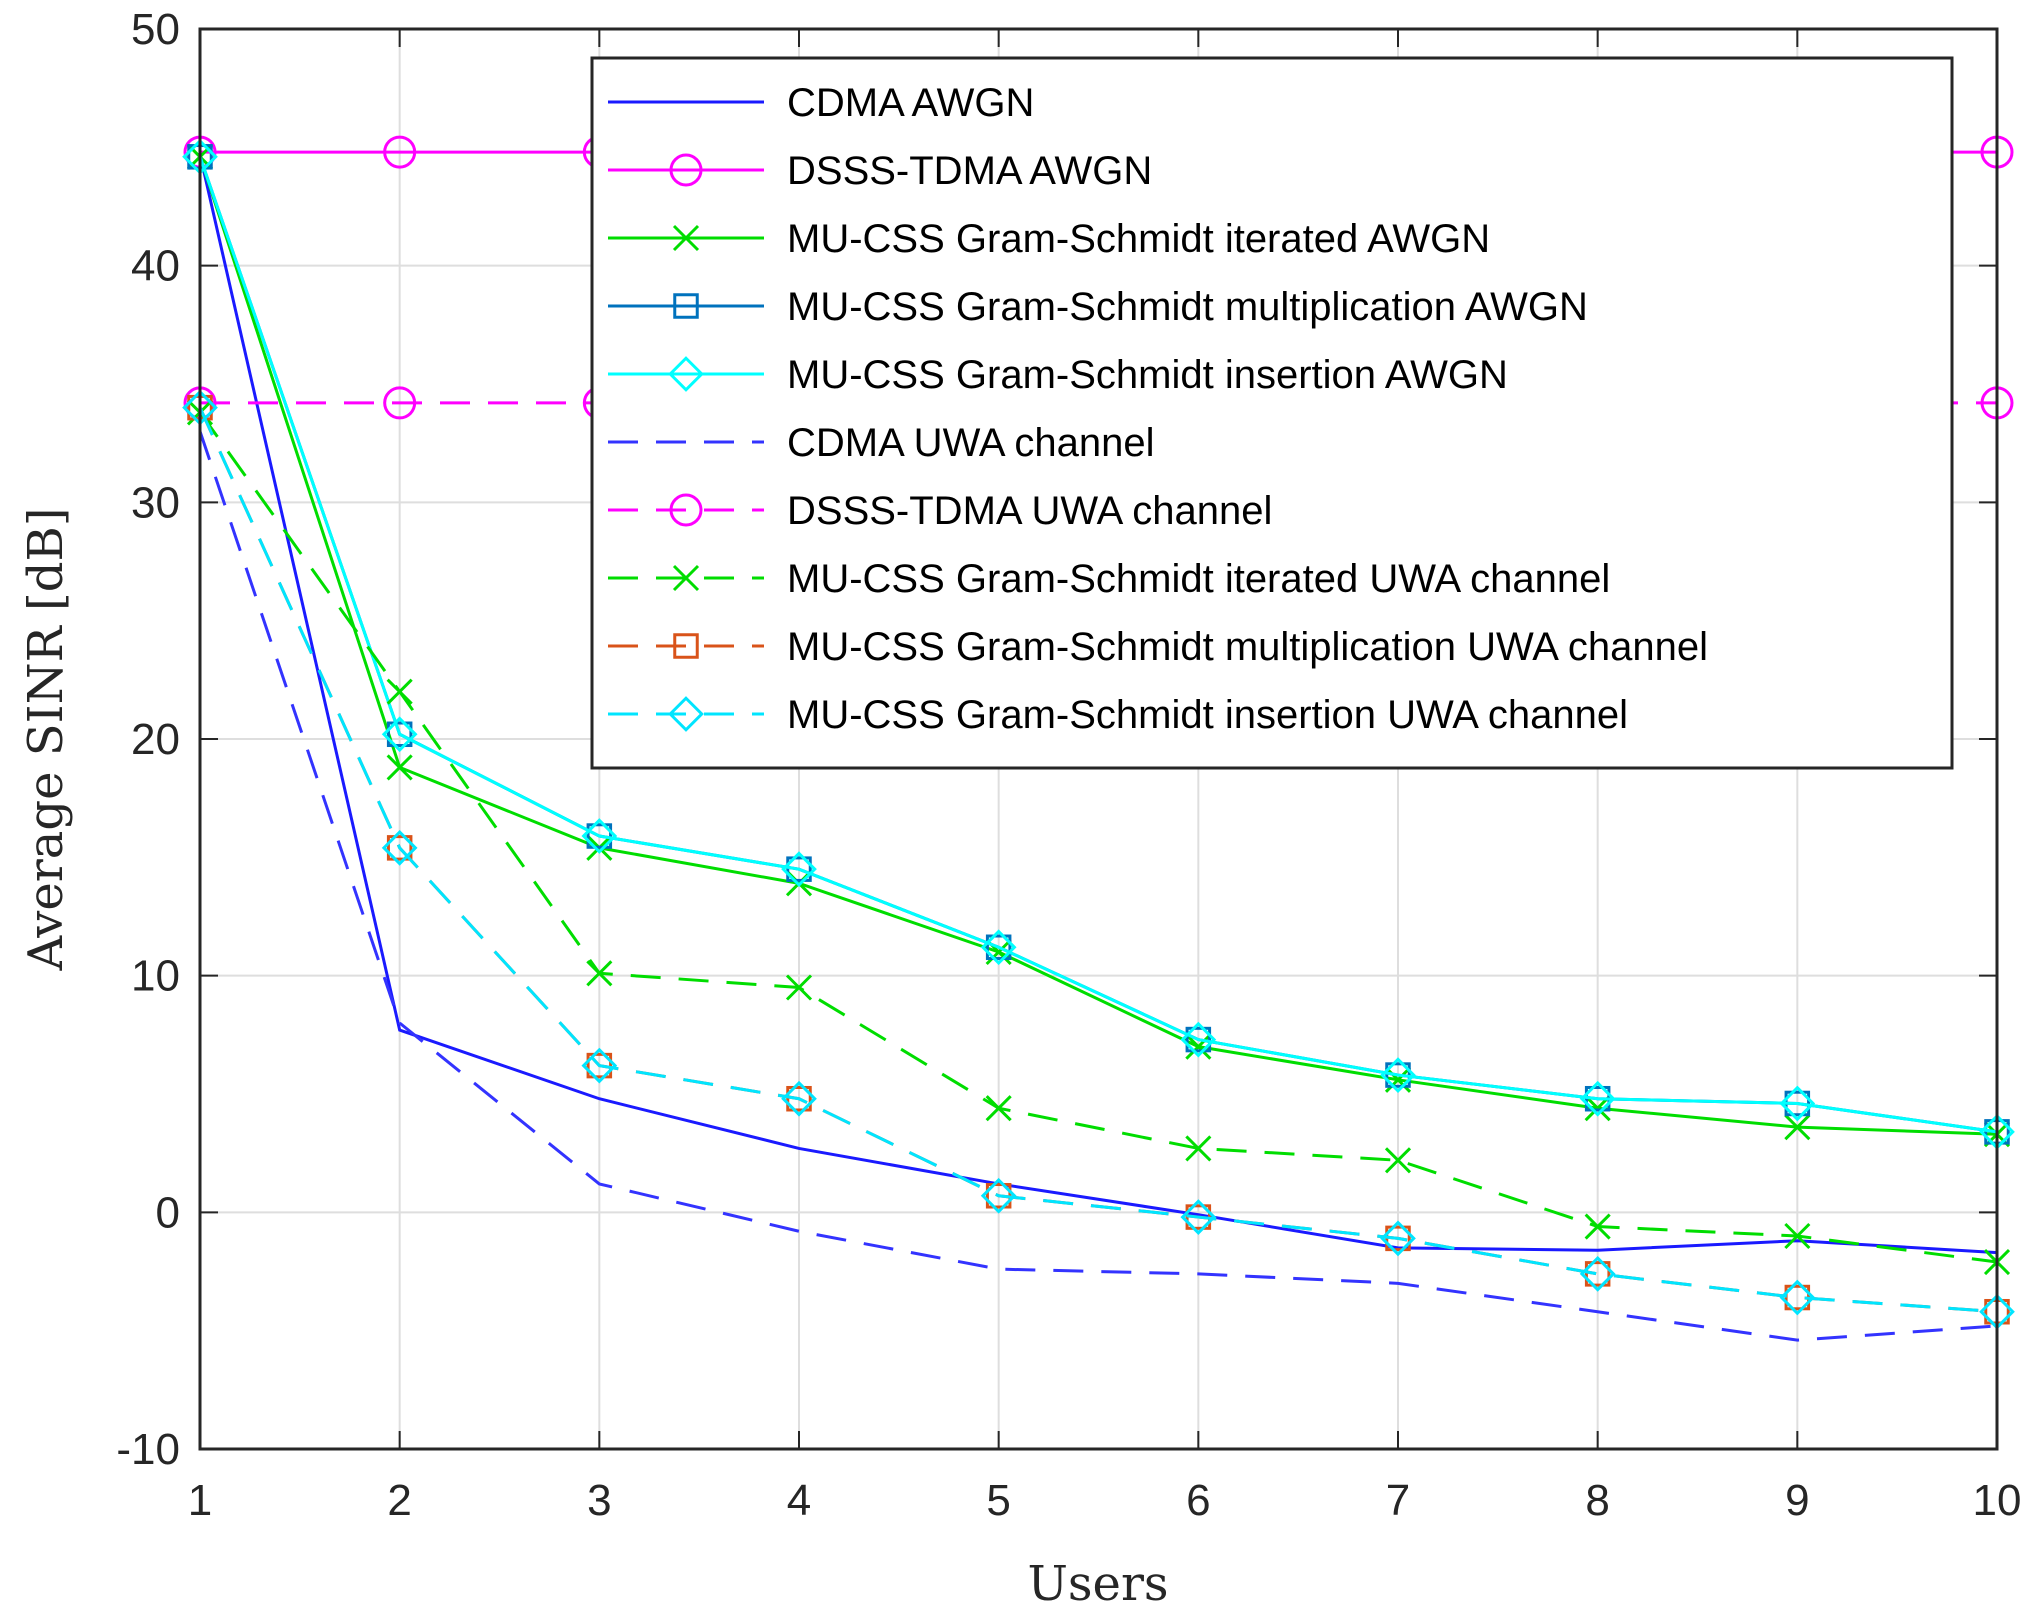 This screenshot has width=2042, height=1619. I want to click on legend-entry: MU-CSS Gram-Schmidt insertion AWGN, so click(1058, 375).